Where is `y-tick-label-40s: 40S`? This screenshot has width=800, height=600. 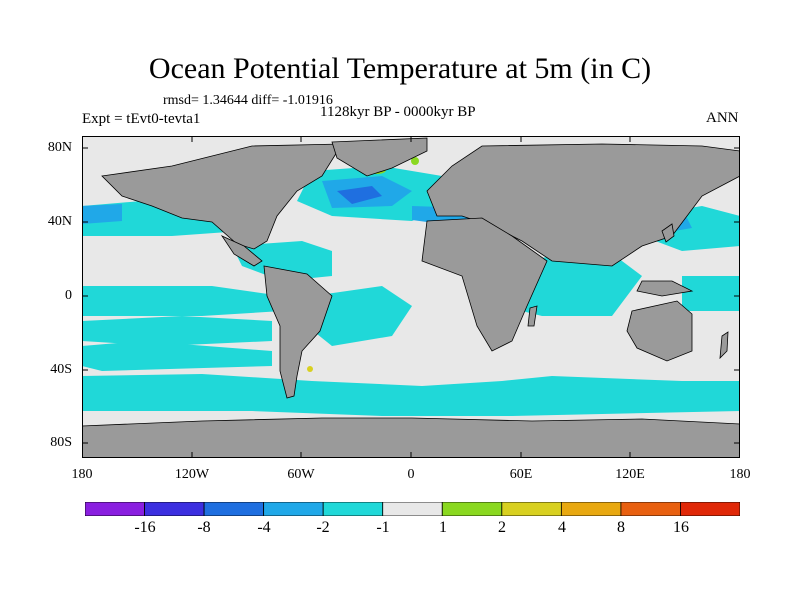
y-tick-label-40s: 40S is located at coordinates (61, 369).